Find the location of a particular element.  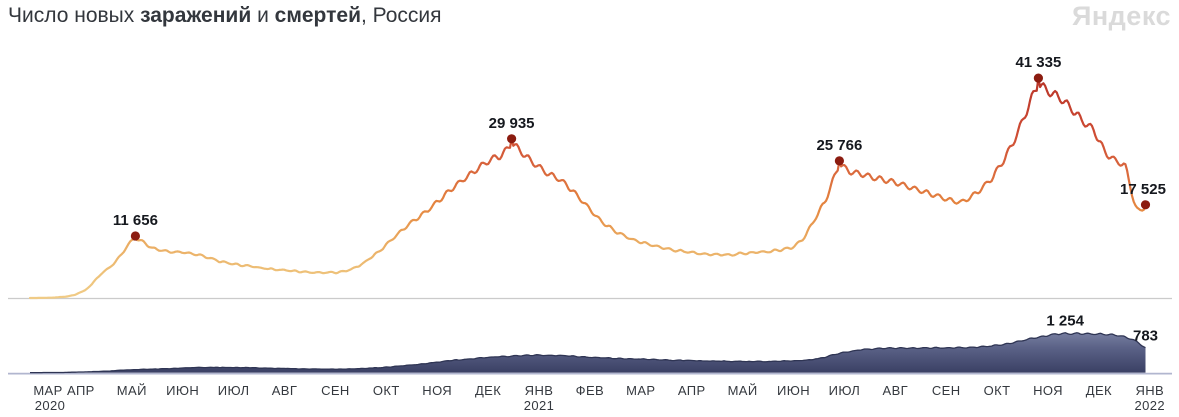

yandex-logo: Яндекс is located at coordinates (1121, 16).